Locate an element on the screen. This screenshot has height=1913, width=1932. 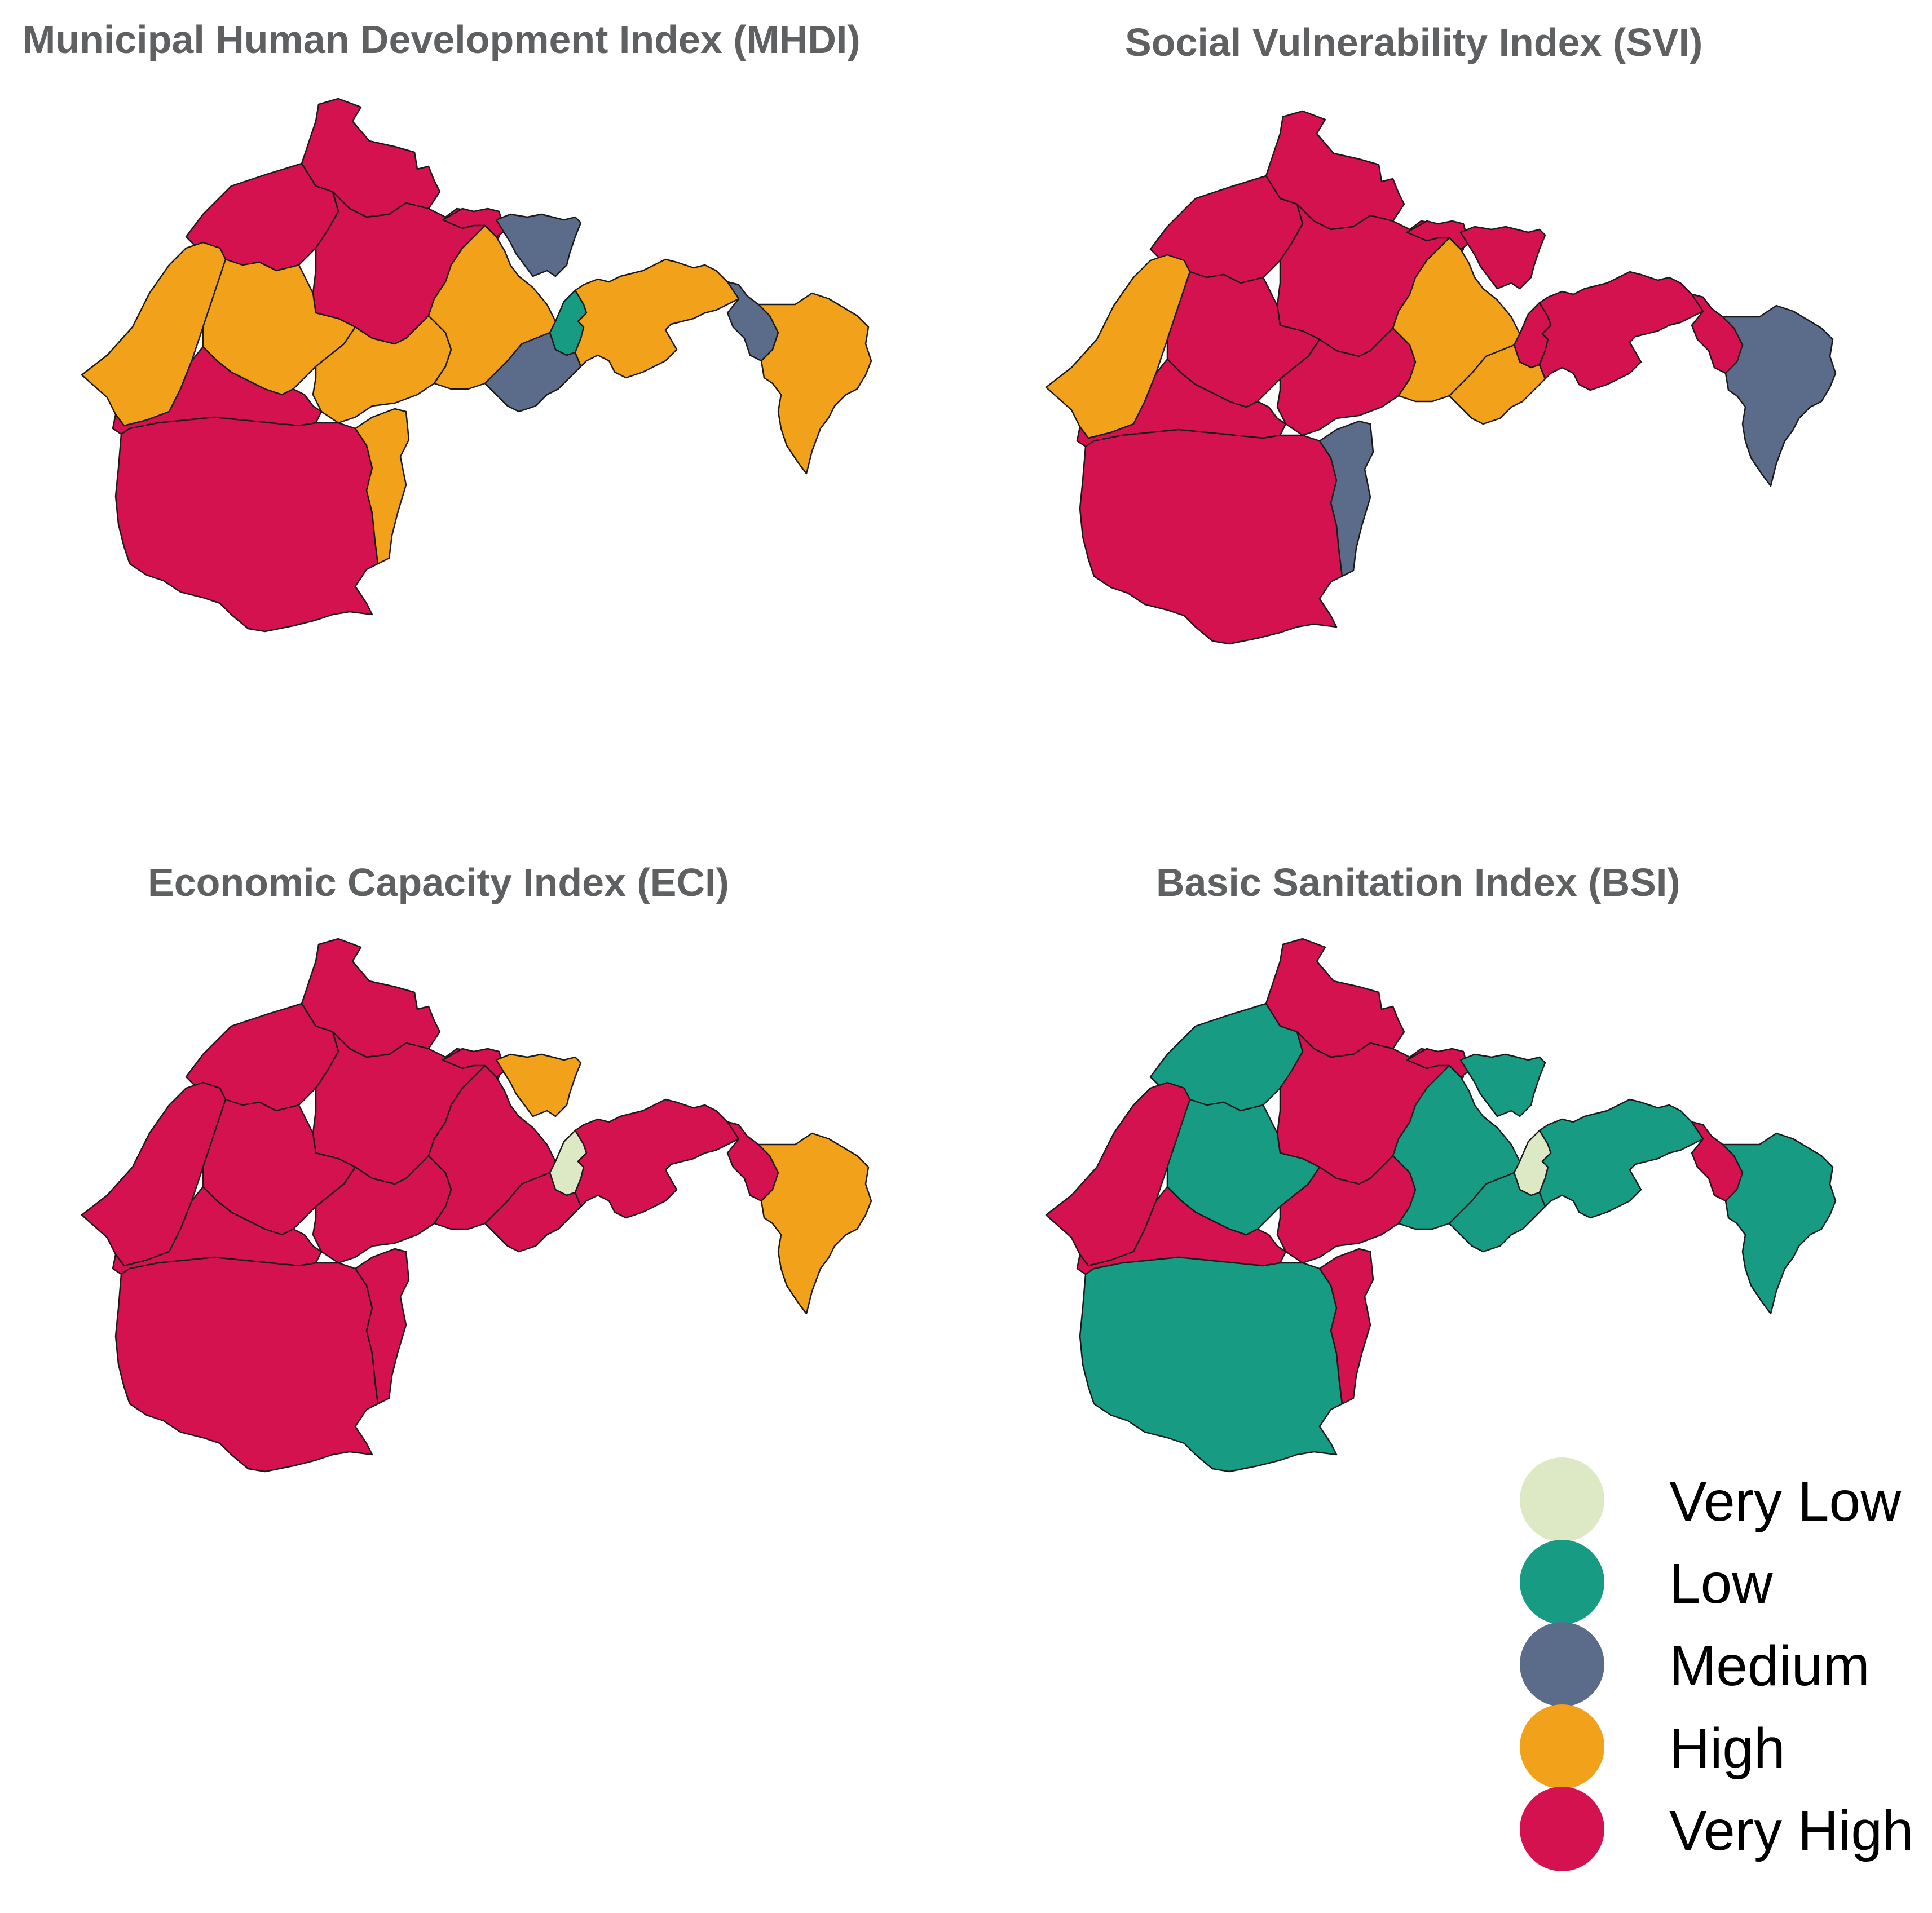
map-title-svi: Social Vulnerability Index (SVI) is located at coordinates (1414, 42).